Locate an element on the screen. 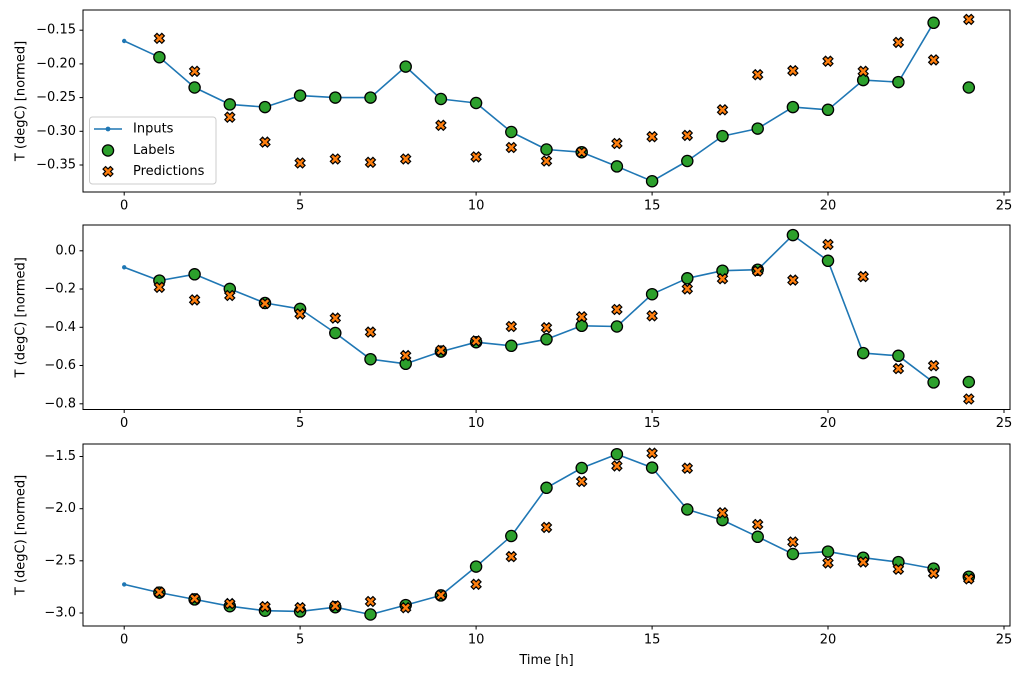  x-tick-label: 10 is located at coordinates (476, 640).